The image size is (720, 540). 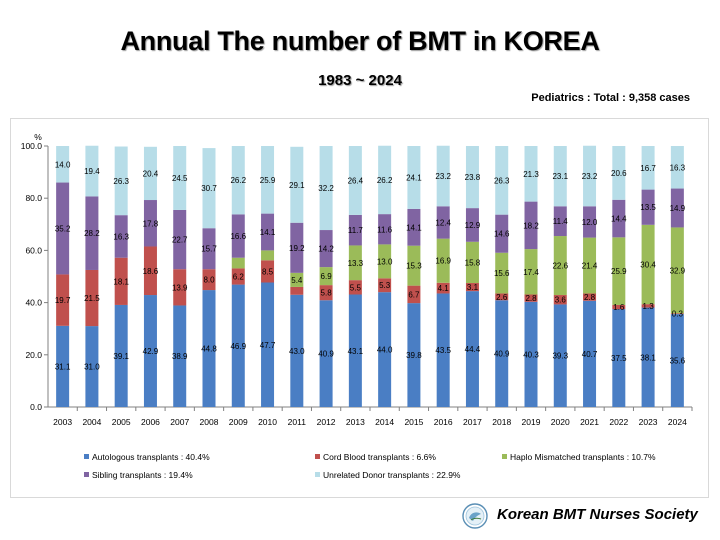 What do you see at coordinates (444, 288) in the screenshot?
I see `value-label-cord: 4.1` at bounding box center [444, 288].